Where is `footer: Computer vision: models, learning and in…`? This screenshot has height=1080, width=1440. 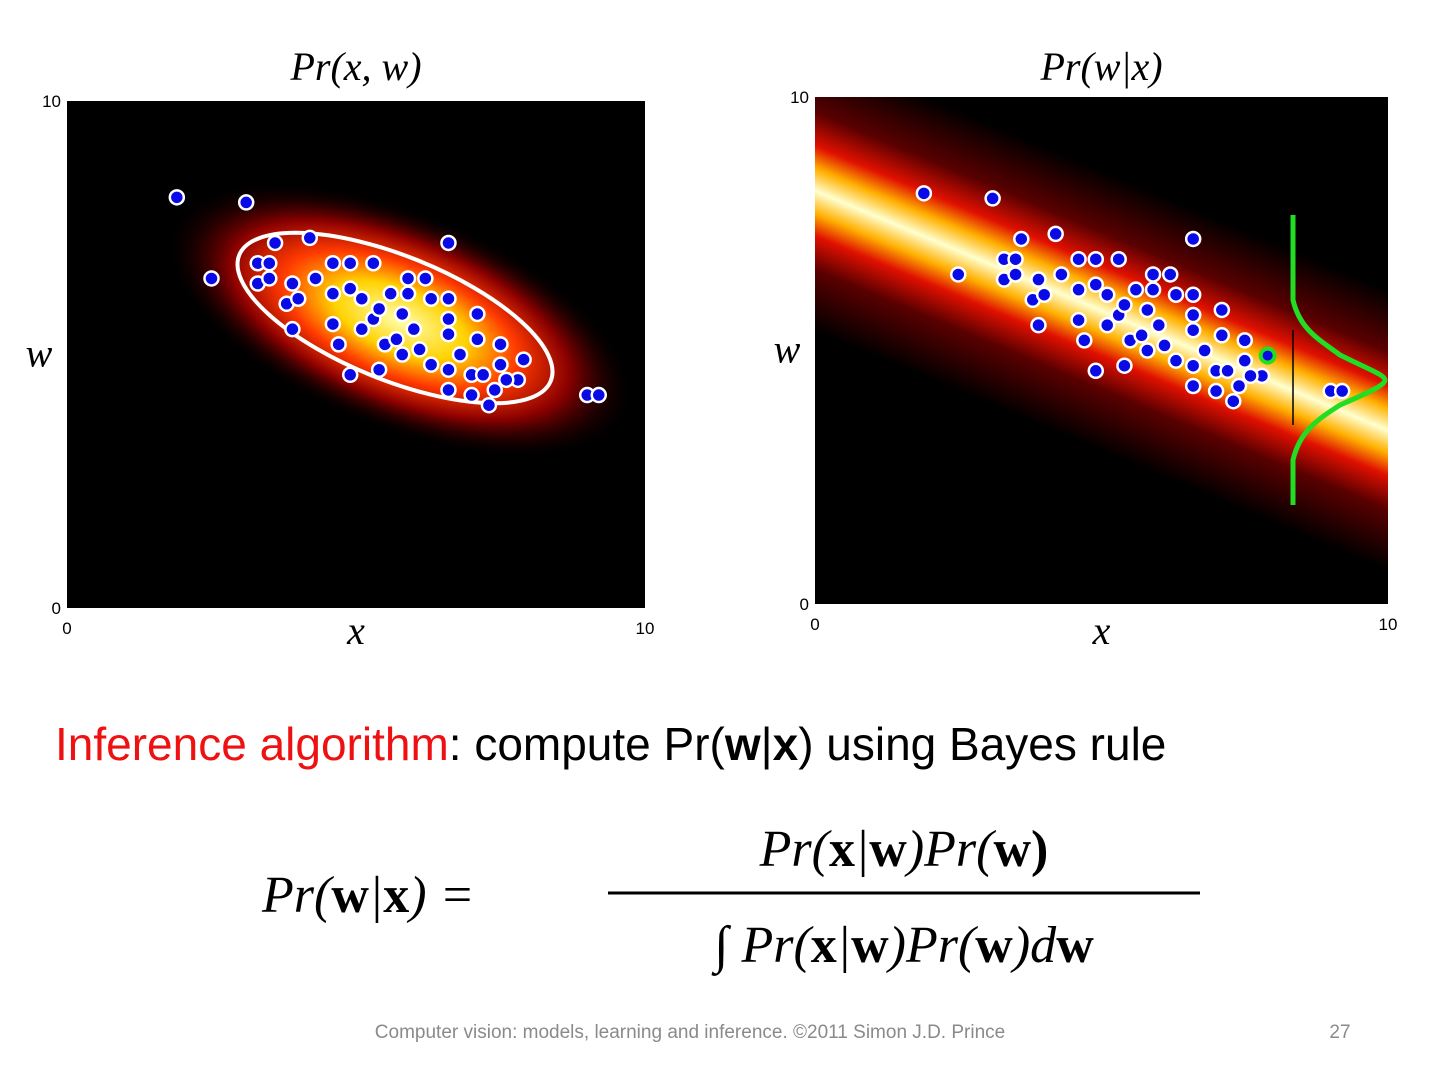
footer: Computer vision: models, learning and in… is located at coordinates (690, 1032).